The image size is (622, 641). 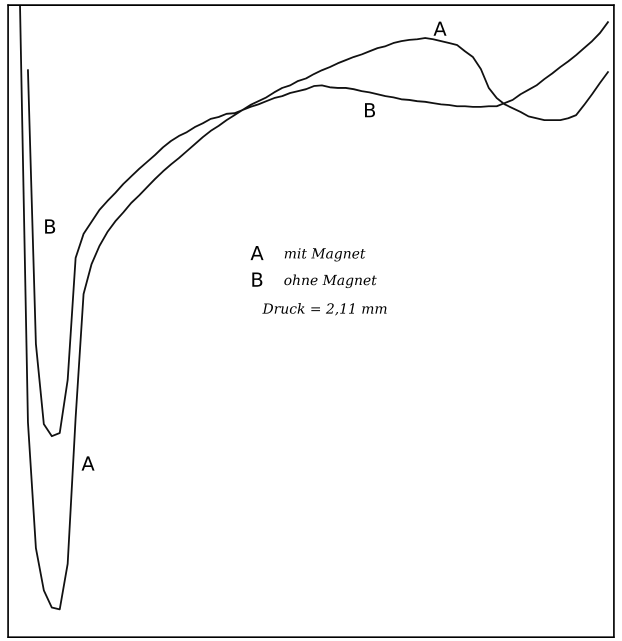 What do you see at coordinates (330, 281) in the screenshot?
I see `annotation: ohne Magnet` at bounding box center [330, 281].